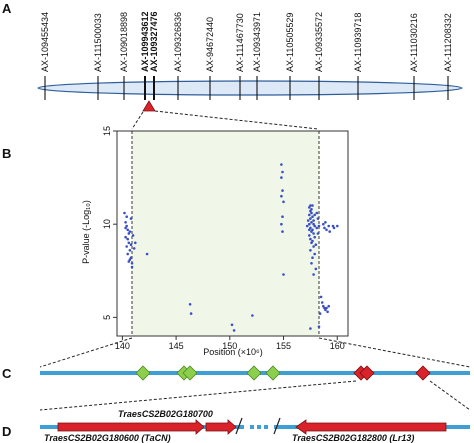 The height and width of the screenshot is (443, 474). I want to click on gene-diamonds-green, so click(208, 373).